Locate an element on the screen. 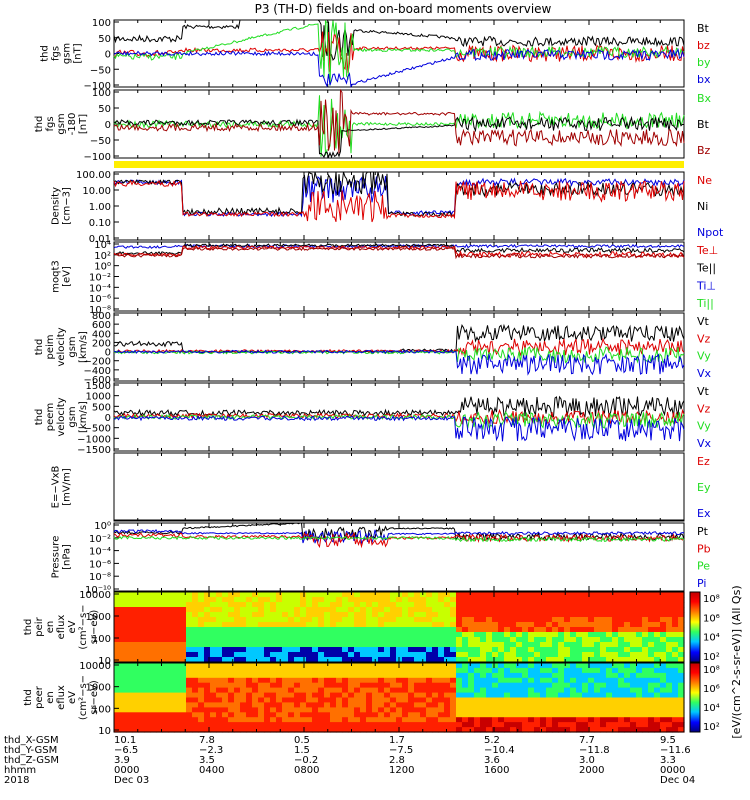 This screenshot has height=800, width=750. trace-red is located at coordinates (399, 540).